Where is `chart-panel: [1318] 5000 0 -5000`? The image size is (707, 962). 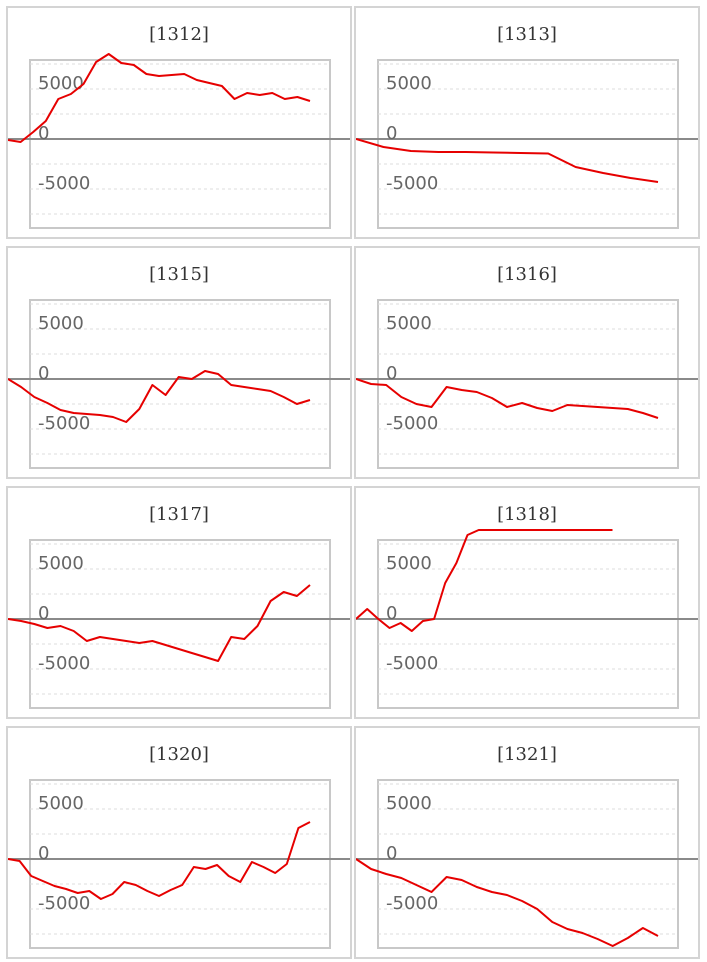 chart-panel: [1318] 5000 0 -5000 is located at coordinates (527, 602).